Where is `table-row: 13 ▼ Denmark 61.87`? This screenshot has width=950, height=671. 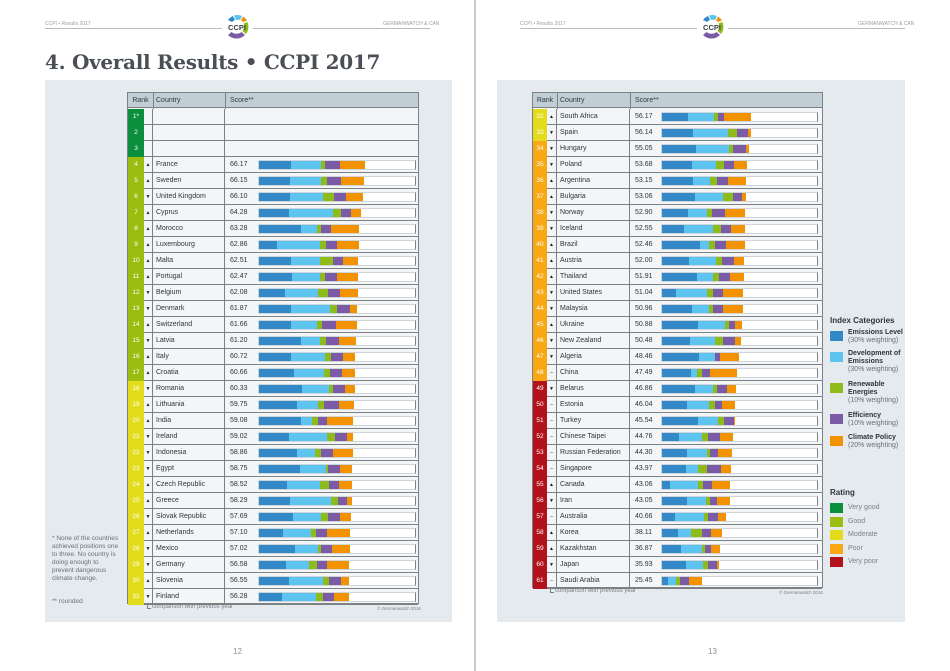 table-row: 13 ▼ Denmark 61.87 is located at coordinates (273, 309).